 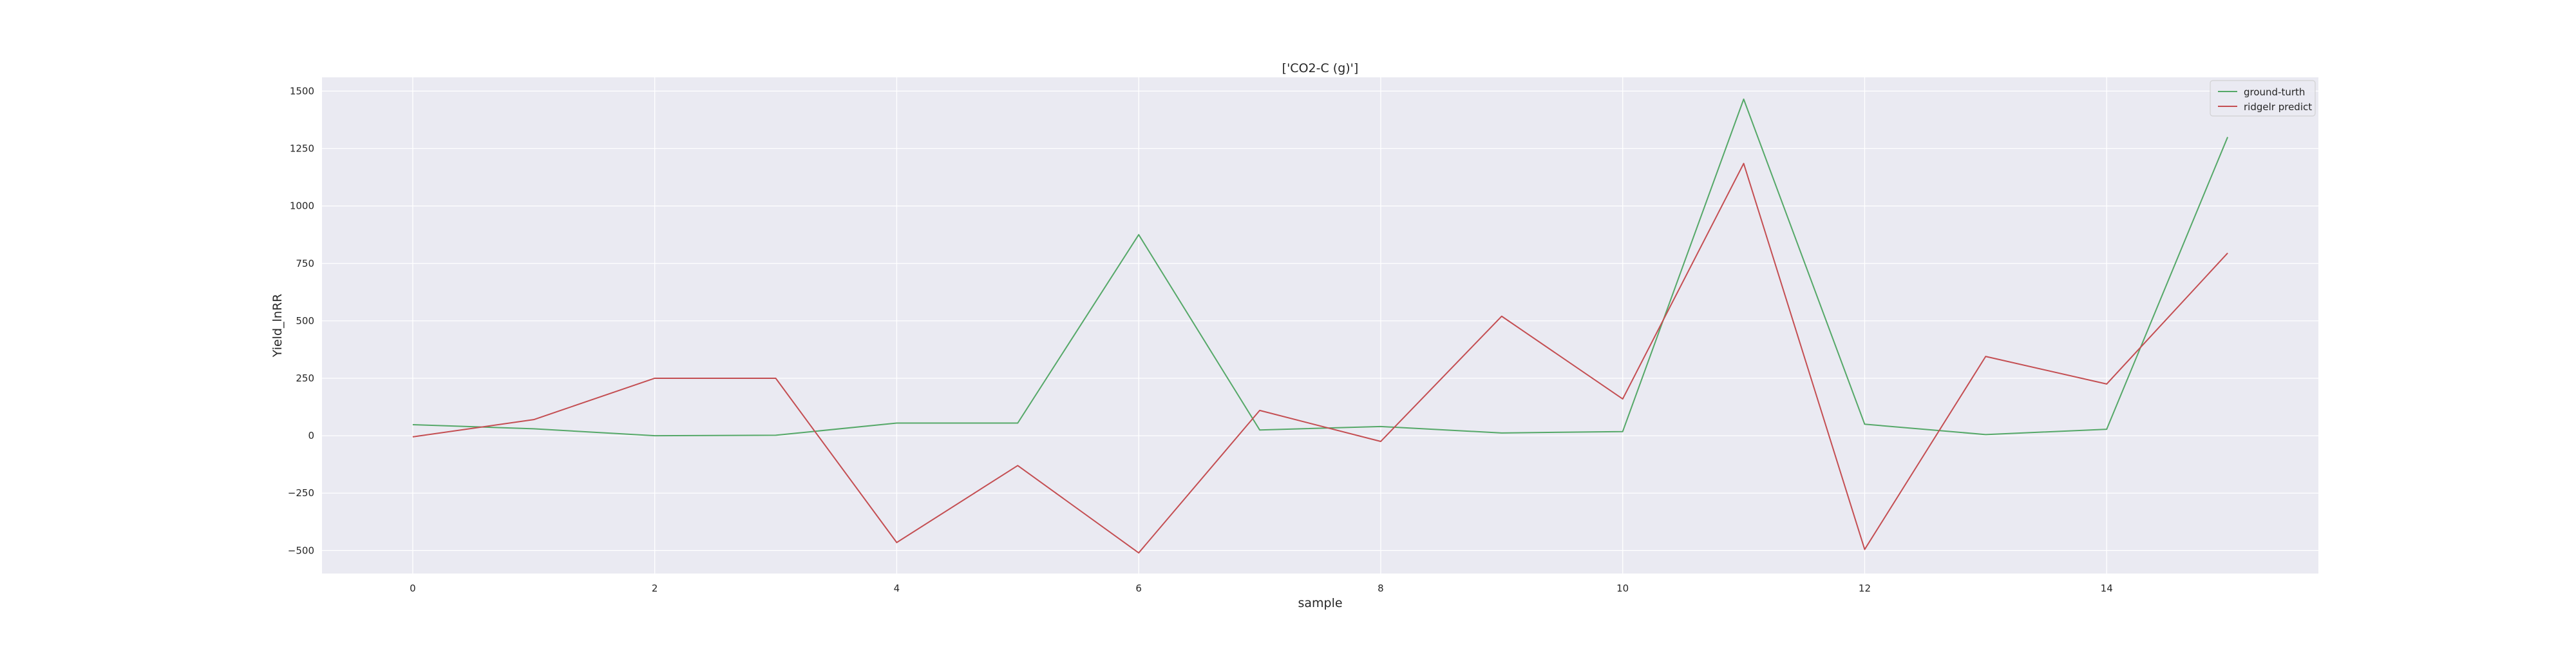 I want to click on y-tick-label: 250, so click(x=305, y=378).